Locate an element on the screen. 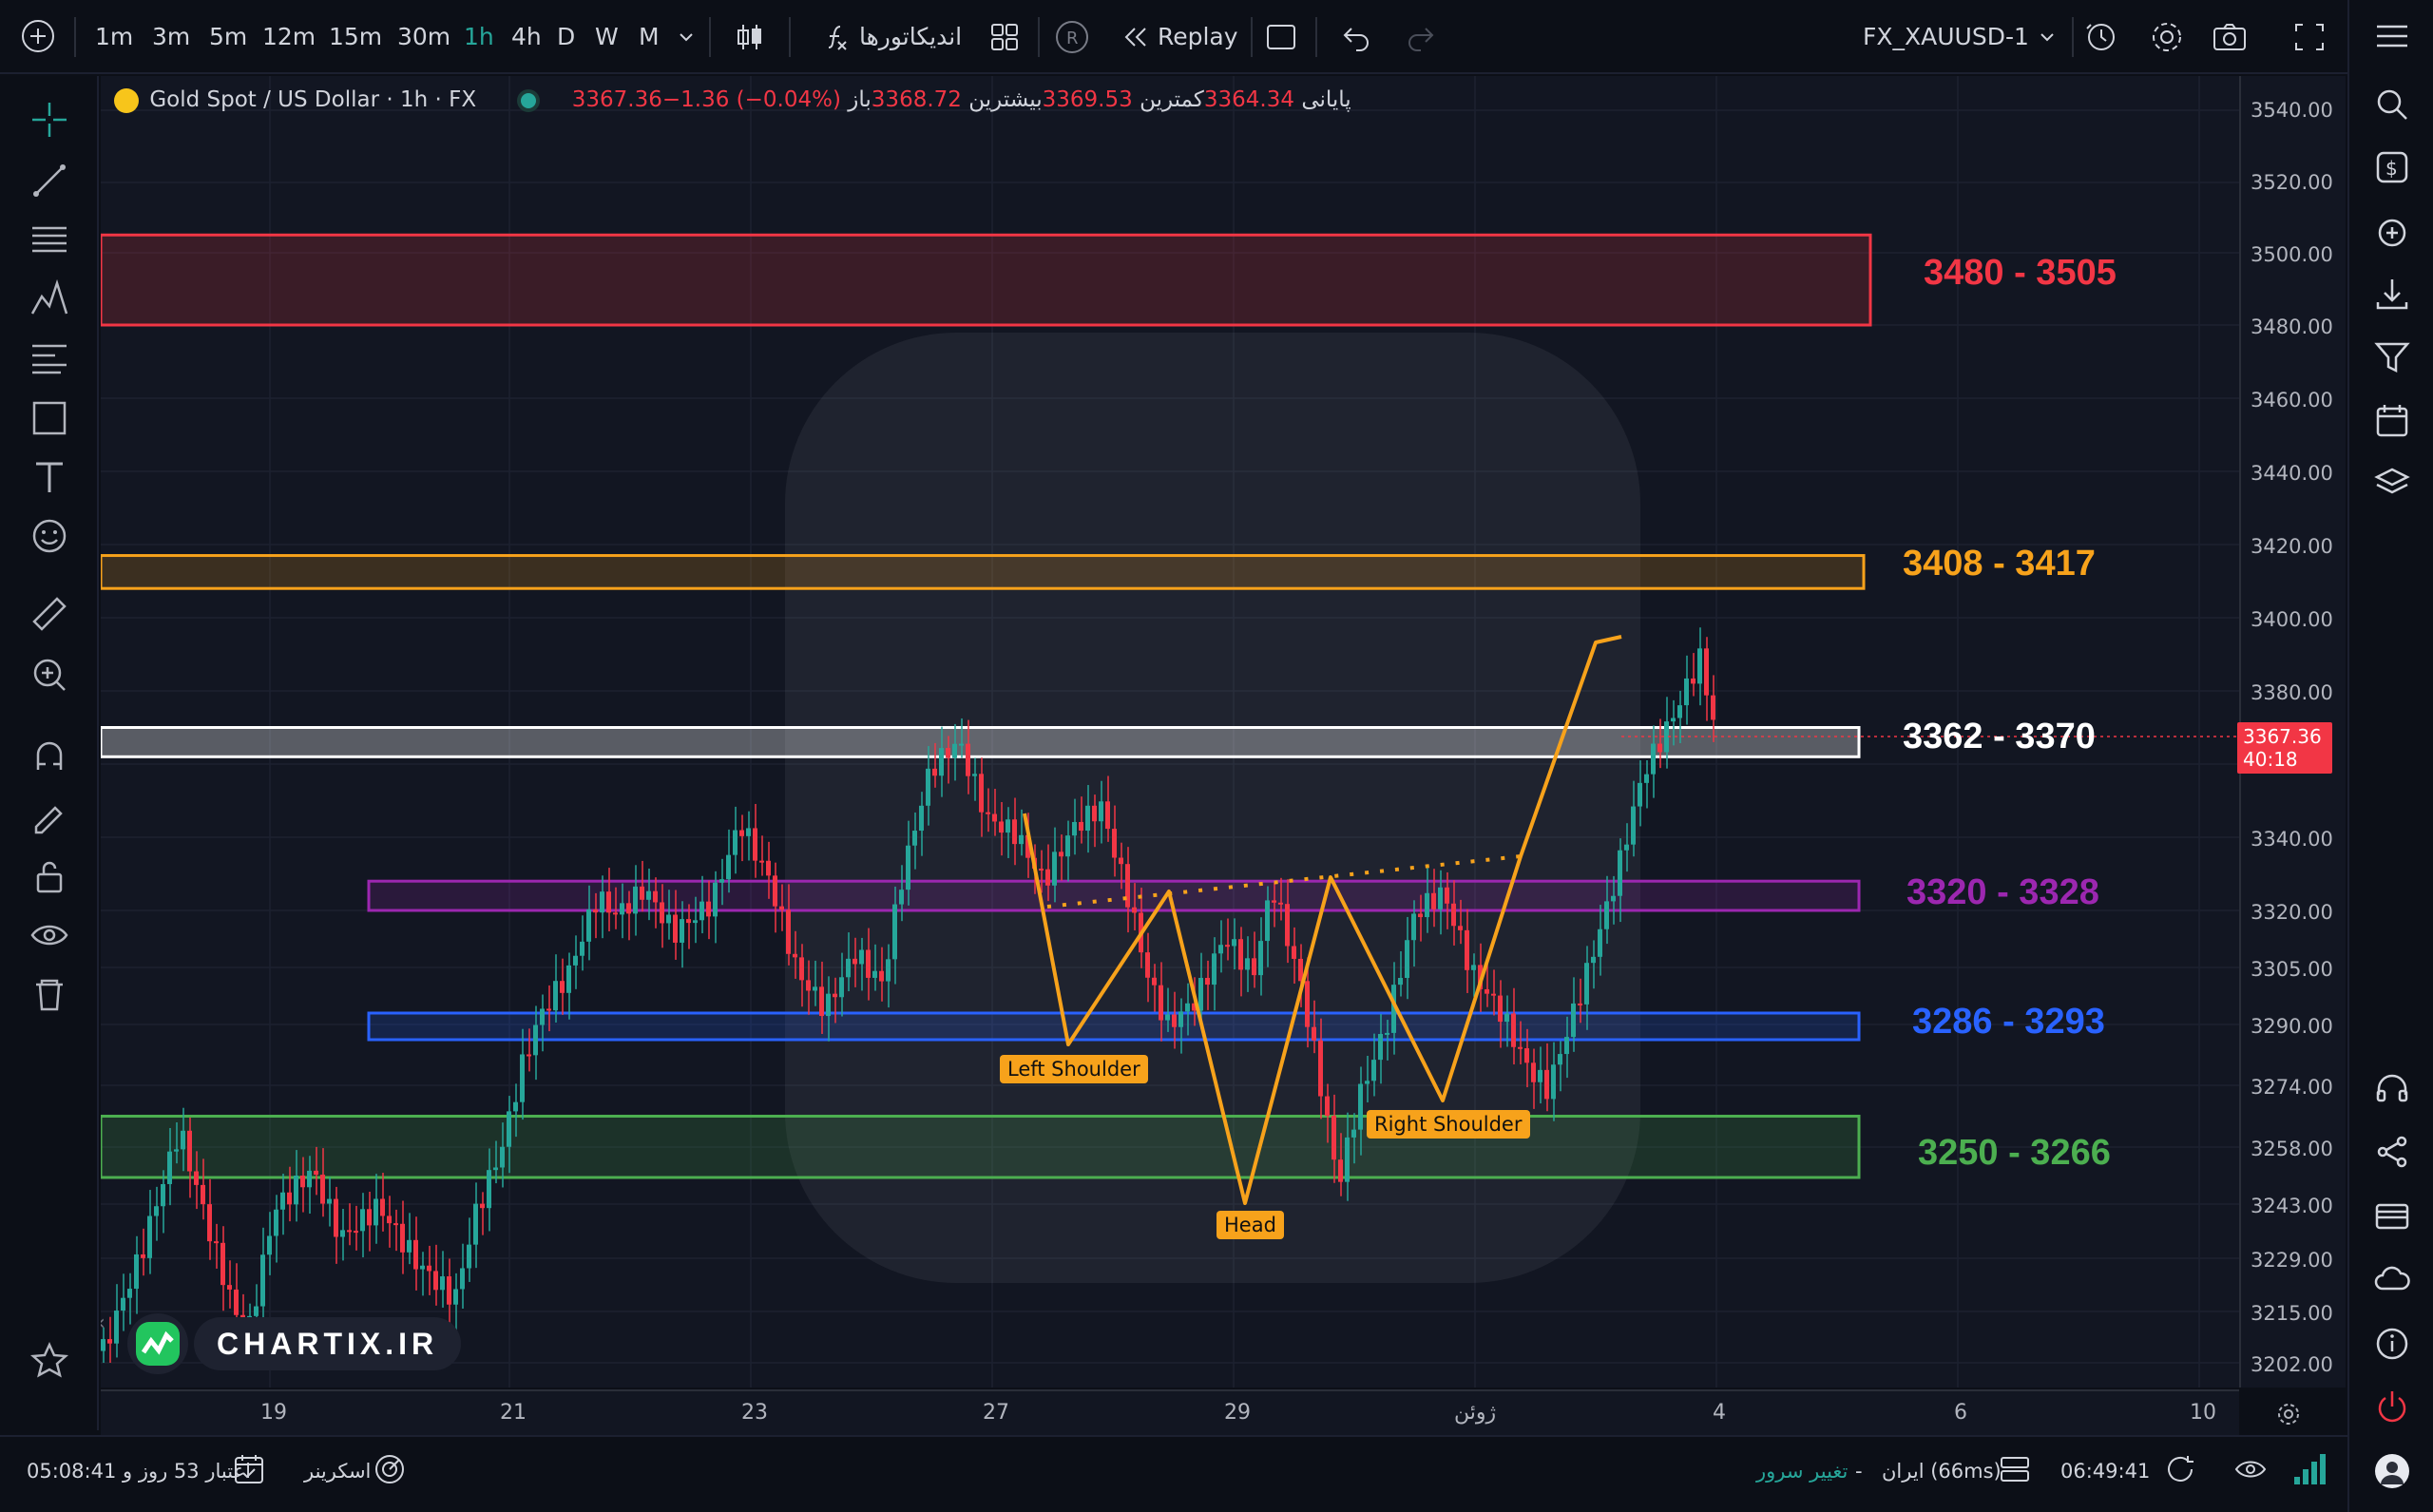 Image resolution: width=2433 pixels, height=1512 pixels. calendar-check-icon is located at coordinates (249, 1469).